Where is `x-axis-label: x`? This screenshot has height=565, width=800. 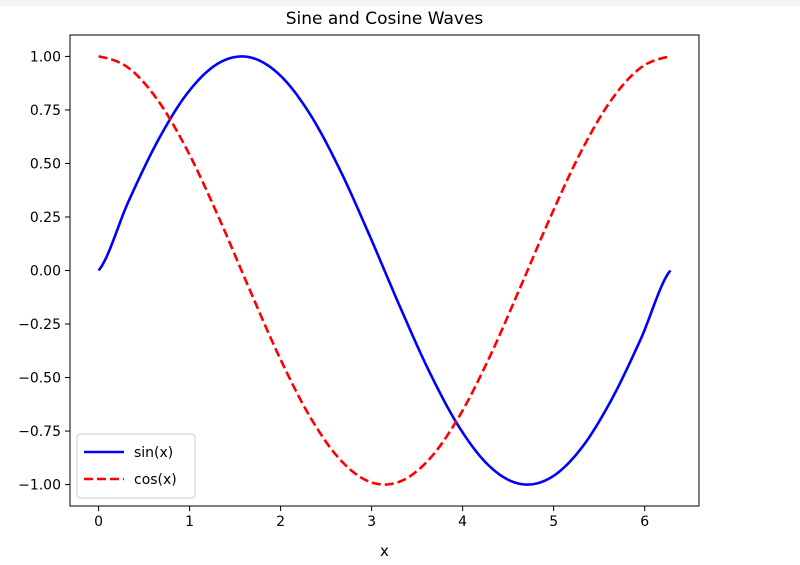 x-axis-label: x is located at coordinates (384, 551).